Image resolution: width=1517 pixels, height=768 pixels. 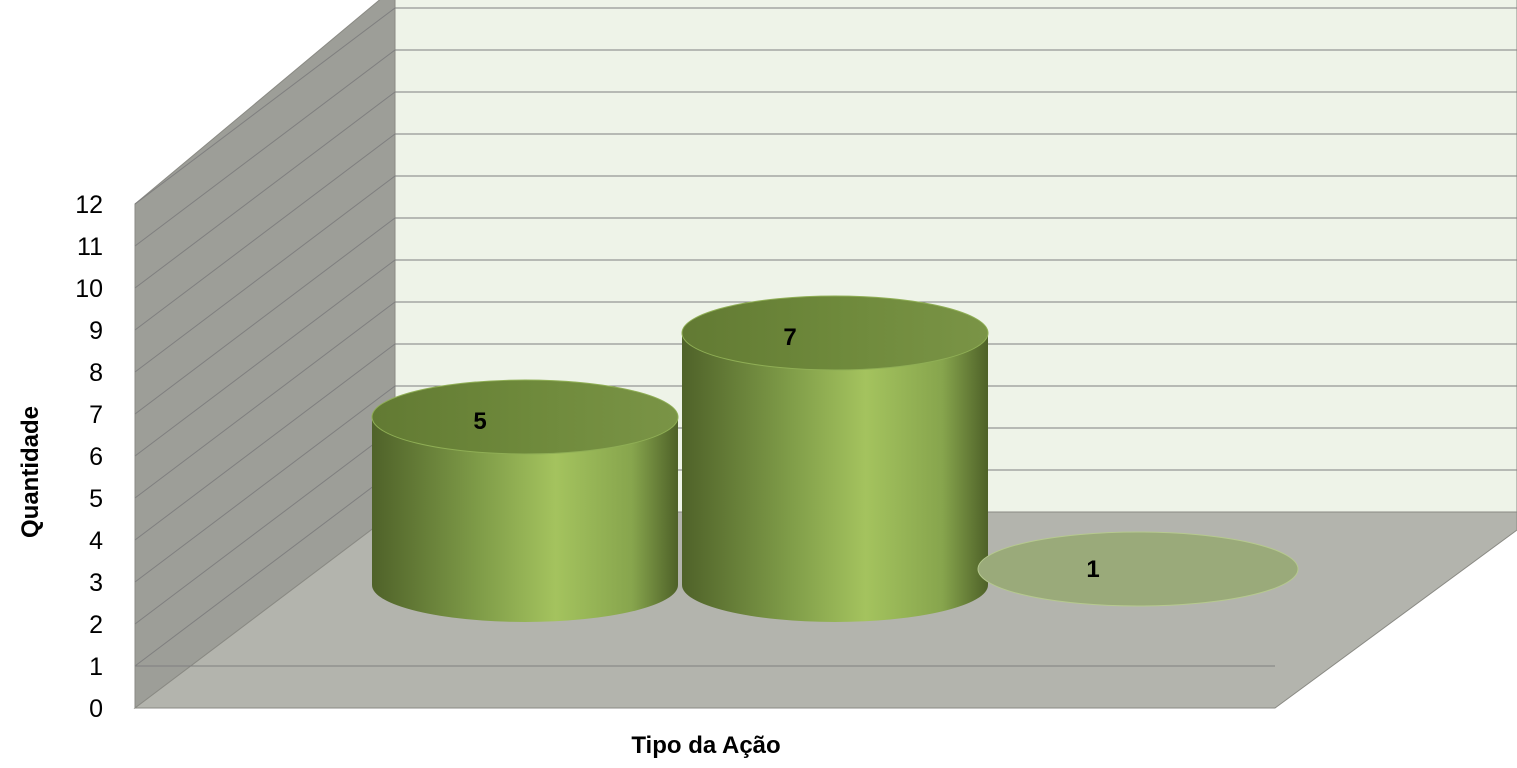 What do you see at coordinates (705, 745) in the screenshot?
I see `x-axis-title: Tipo da Ação` at bounding box center [705, 745].